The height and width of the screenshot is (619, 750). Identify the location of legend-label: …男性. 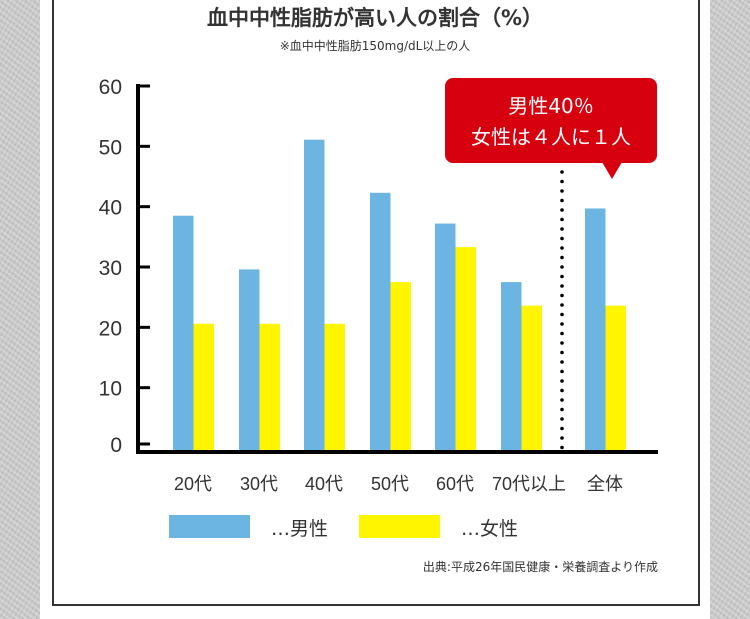
(299, 529).